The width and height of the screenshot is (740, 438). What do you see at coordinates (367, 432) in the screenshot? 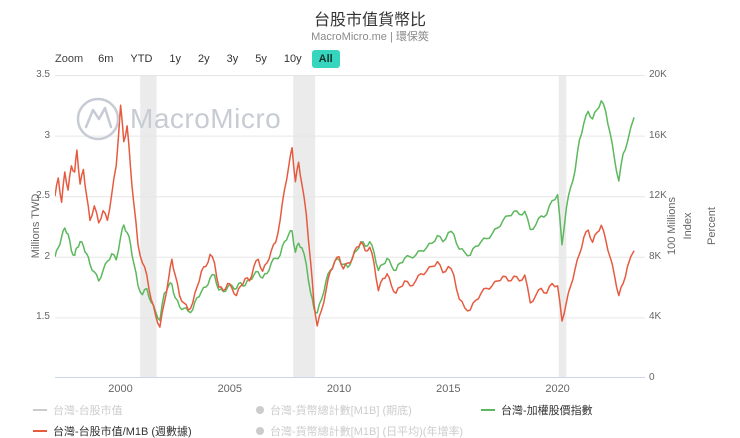
I see `legend-label: 台灣-貨幣總計數[M1B] (日平均)(年增率)` at bounding box center [367, 432].